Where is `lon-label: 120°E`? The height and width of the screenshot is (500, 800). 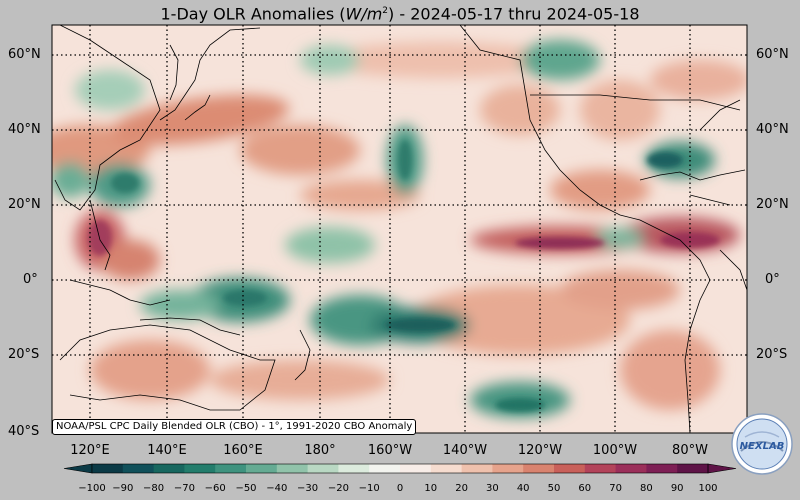 lon-label: 120°E is located at coordinates (90, 450).